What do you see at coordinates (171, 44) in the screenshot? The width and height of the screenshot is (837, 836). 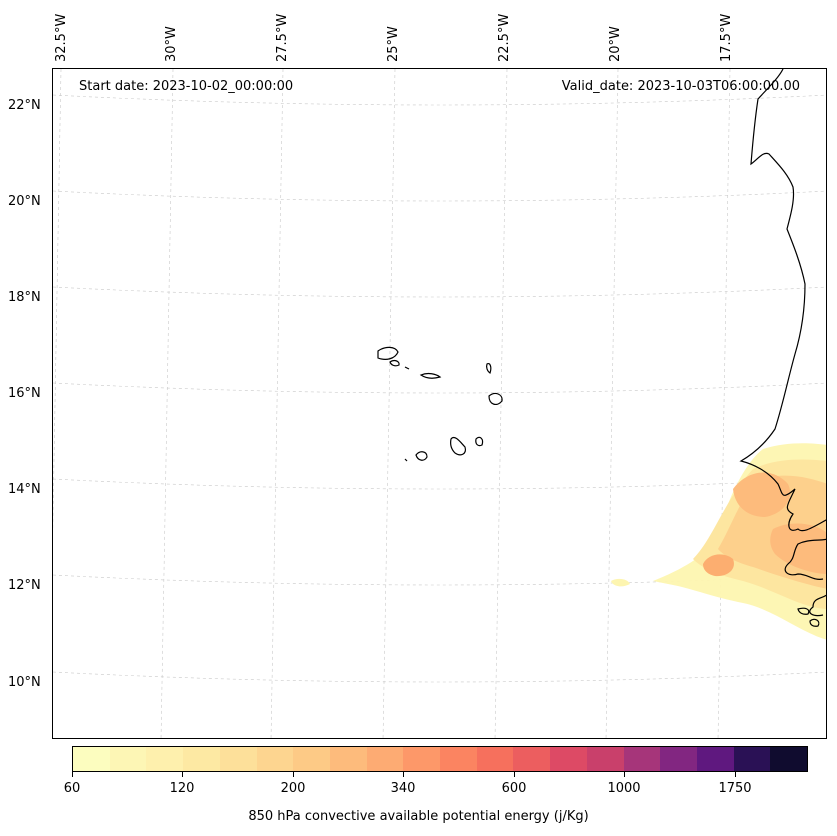 I see `longitude-label: 30°W` at bounding box center [171, 44].